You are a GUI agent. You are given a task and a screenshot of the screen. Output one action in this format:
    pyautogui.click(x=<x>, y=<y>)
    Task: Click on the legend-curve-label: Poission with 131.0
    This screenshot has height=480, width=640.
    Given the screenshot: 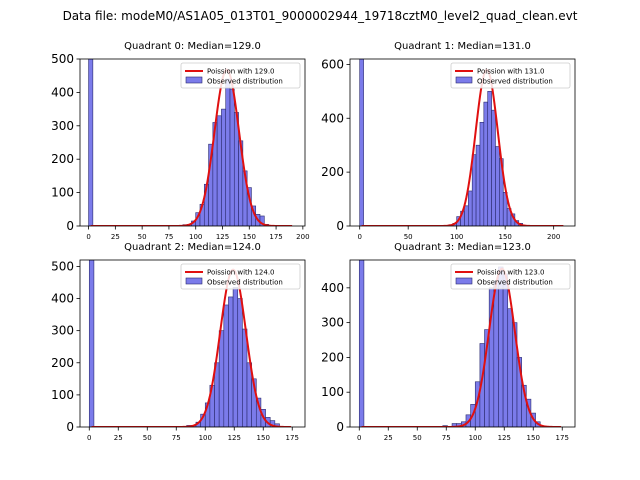 What is the action you would take?
    pyautogui.click(x=511, y=72)
    